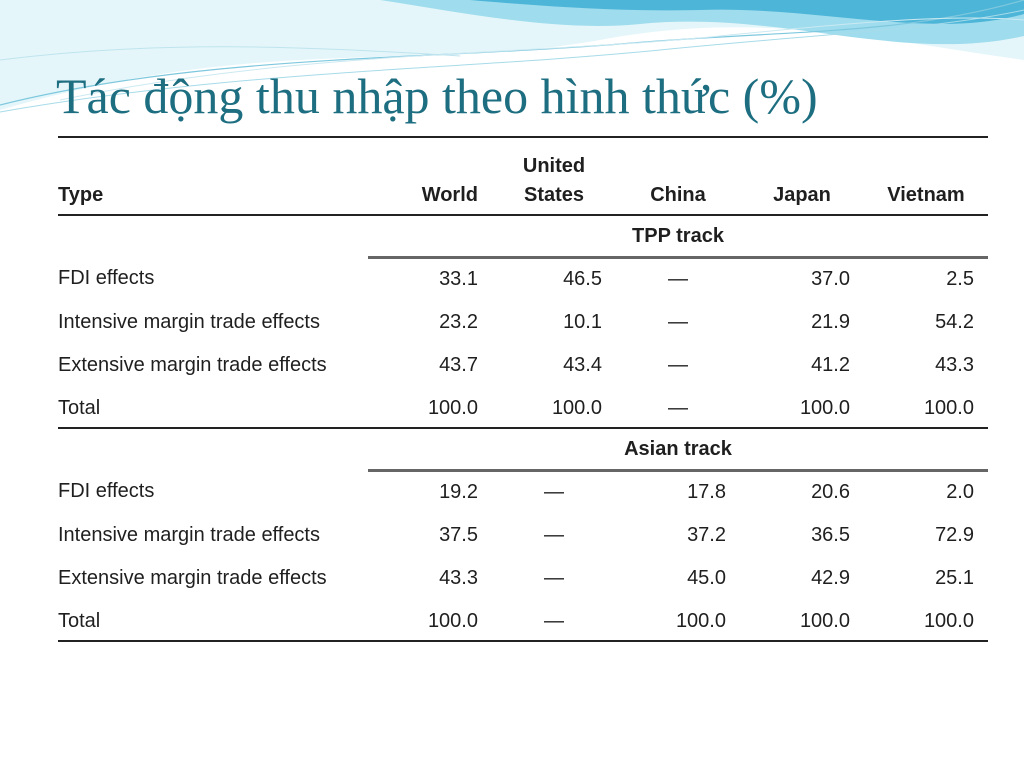 The width and height of the screenshot is (1024, 768). Describe the element at coordinates (830, 535) in the screenshot. I see `cell-japan: 36.5` at that location.